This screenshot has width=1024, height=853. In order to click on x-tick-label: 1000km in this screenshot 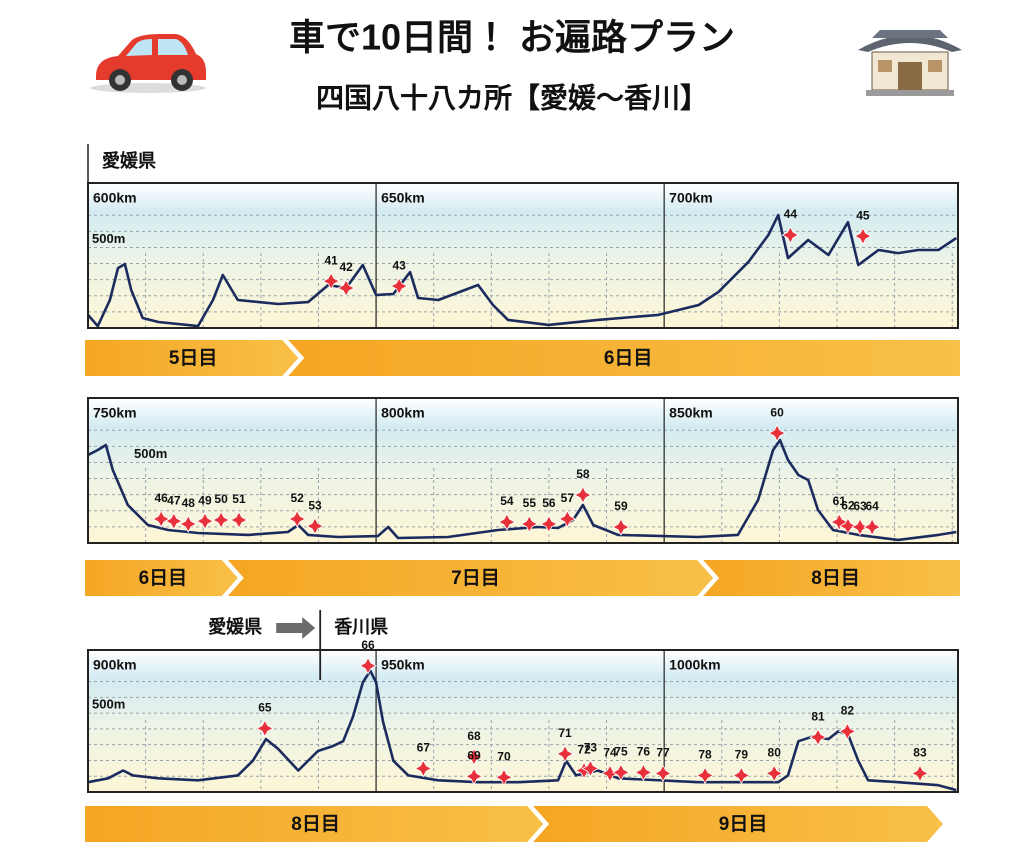, I will do `click(694, 665)`.